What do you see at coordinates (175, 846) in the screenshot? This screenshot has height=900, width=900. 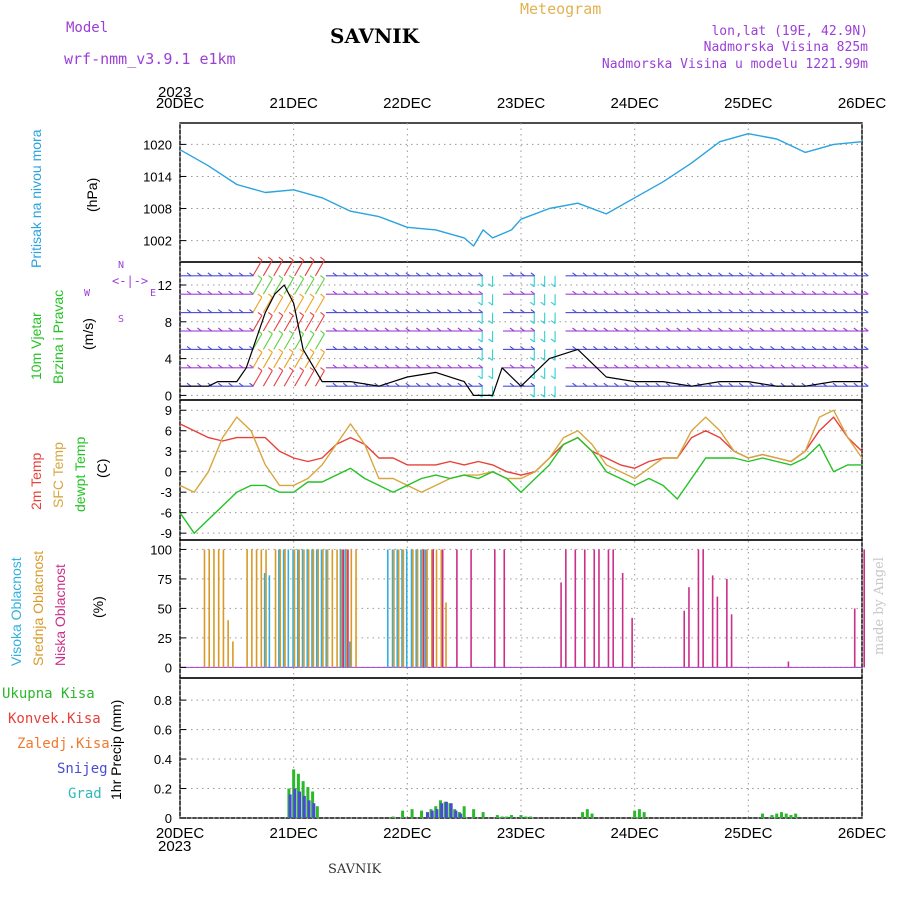 I see `year-bottom: 2023` at bounding box center [175, 846].